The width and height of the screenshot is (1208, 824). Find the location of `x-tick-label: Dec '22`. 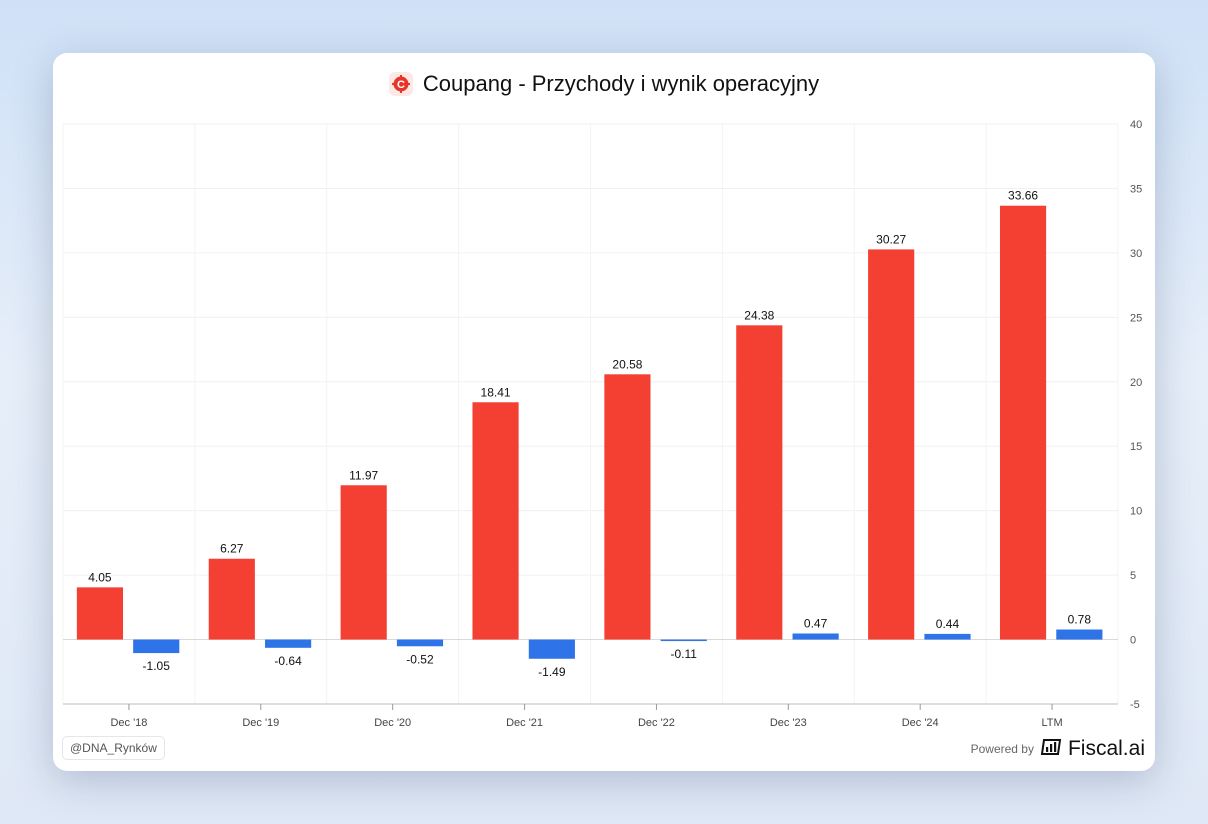

x-tick-label: Dec '22 is located at coordinates (656, 723).